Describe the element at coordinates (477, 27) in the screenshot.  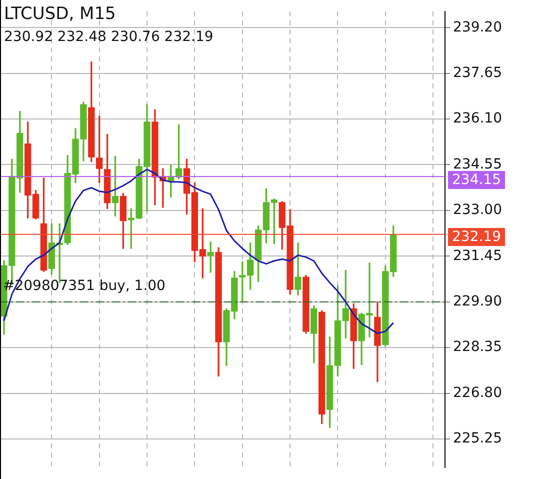
I see `y-tick-label: 239.20` at that location.